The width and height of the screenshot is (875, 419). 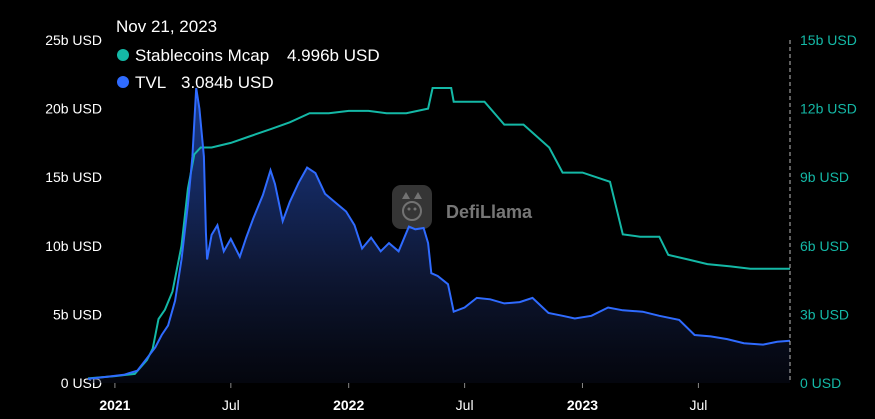 What do you see at coordinates (824, 314) in the screenshot?
I see `right-axis-tick-label: 3b USD` at bounding box center [824, 314].